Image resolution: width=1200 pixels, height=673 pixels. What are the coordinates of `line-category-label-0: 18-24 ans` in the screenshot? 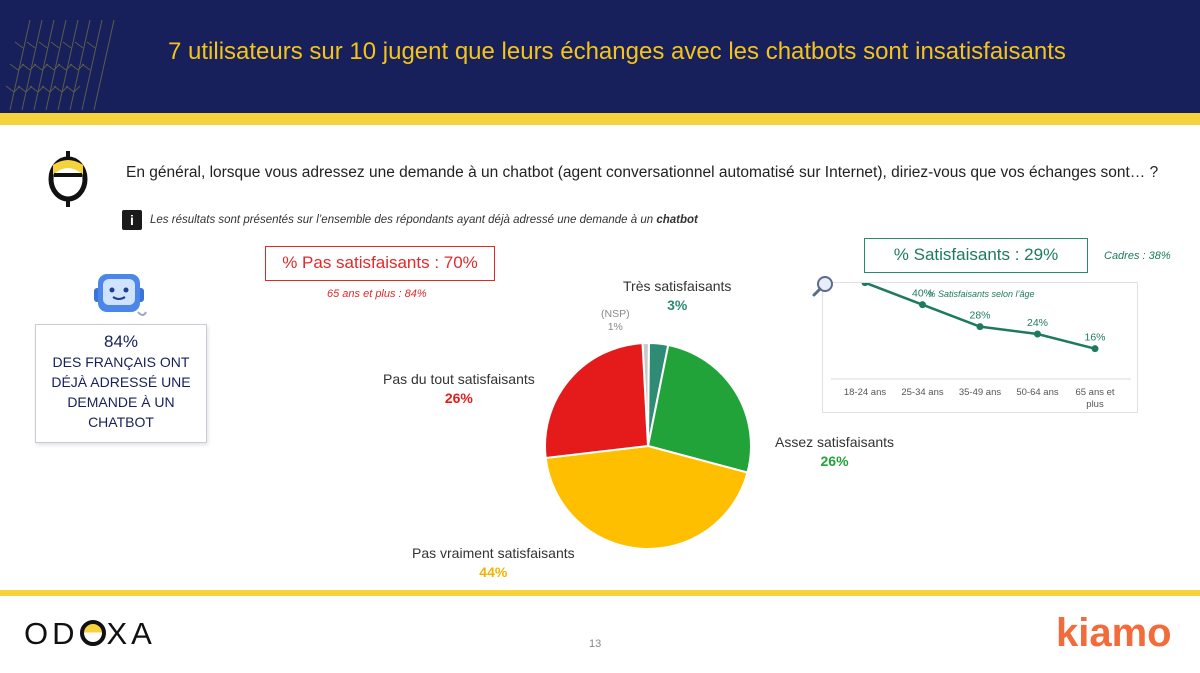 It's located at (865, 392).